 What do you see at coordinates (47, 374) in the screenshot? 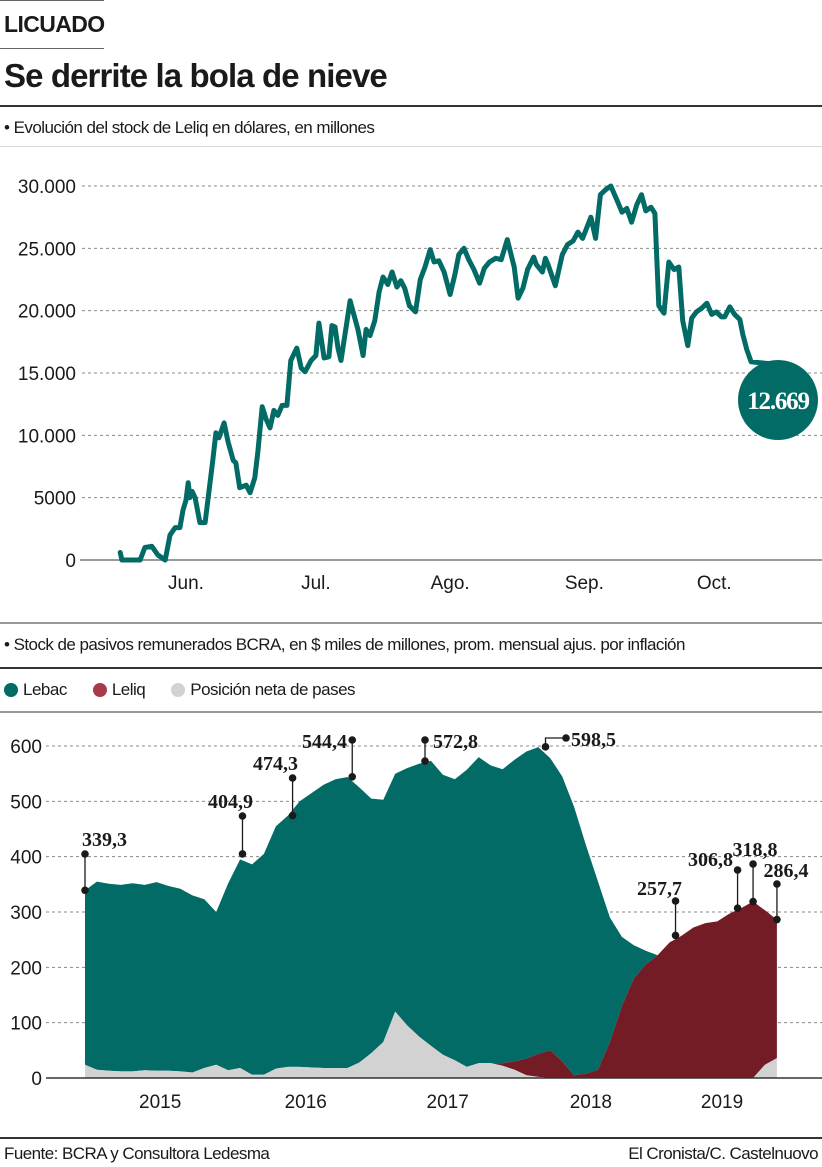
I see `y-tick-label: 15.000` at bounding box center [47, 374].